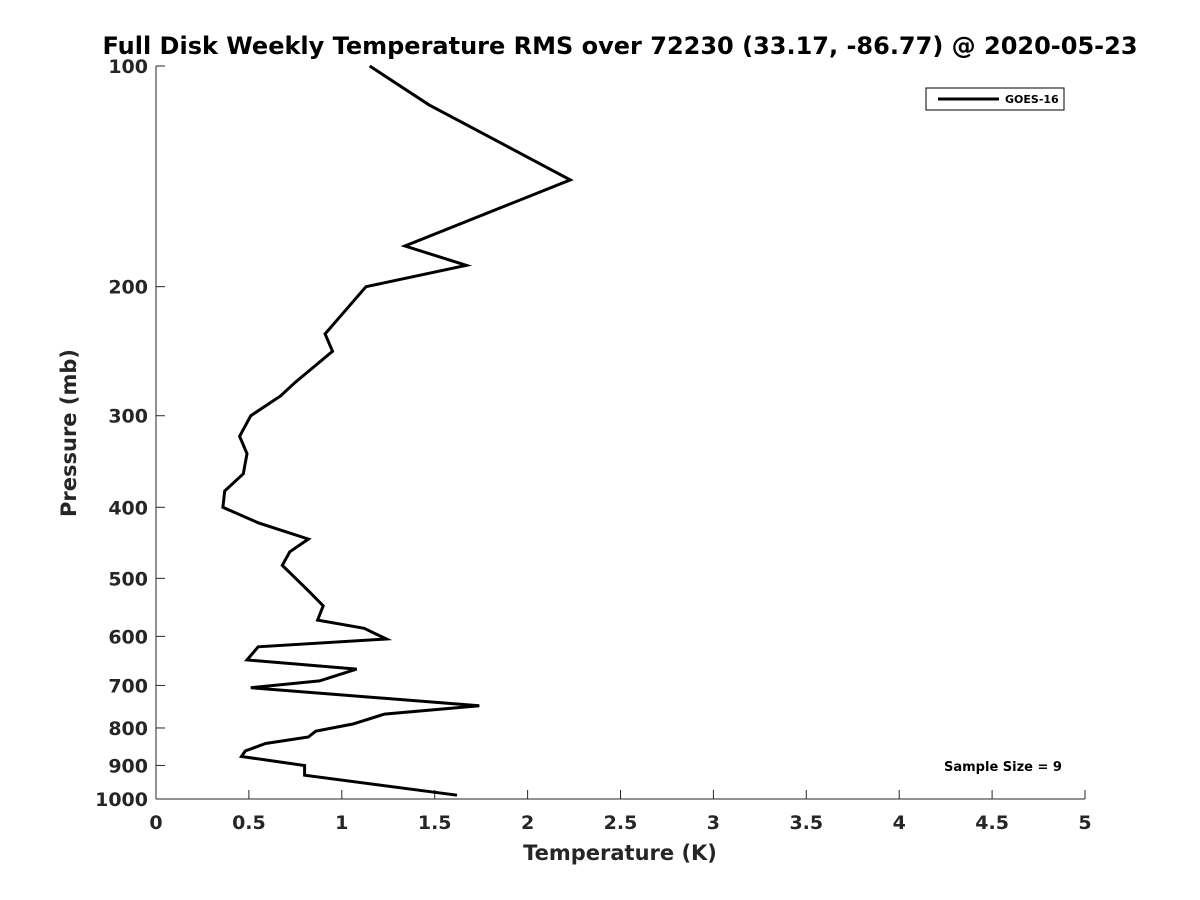 This screenshot has height=900, width=1200. Describe the element at coordinates (128, 637) in the screenshot. I see `y-tick-label: 600` at that location.